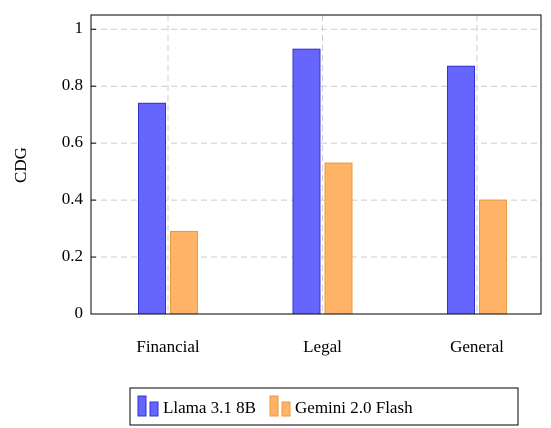 This screenshot has width=551, height=428. What do you see at coordinates (20, 165) in the screenshot?
I see `y-axis-label: CDG` at bounding box center [20, 165].